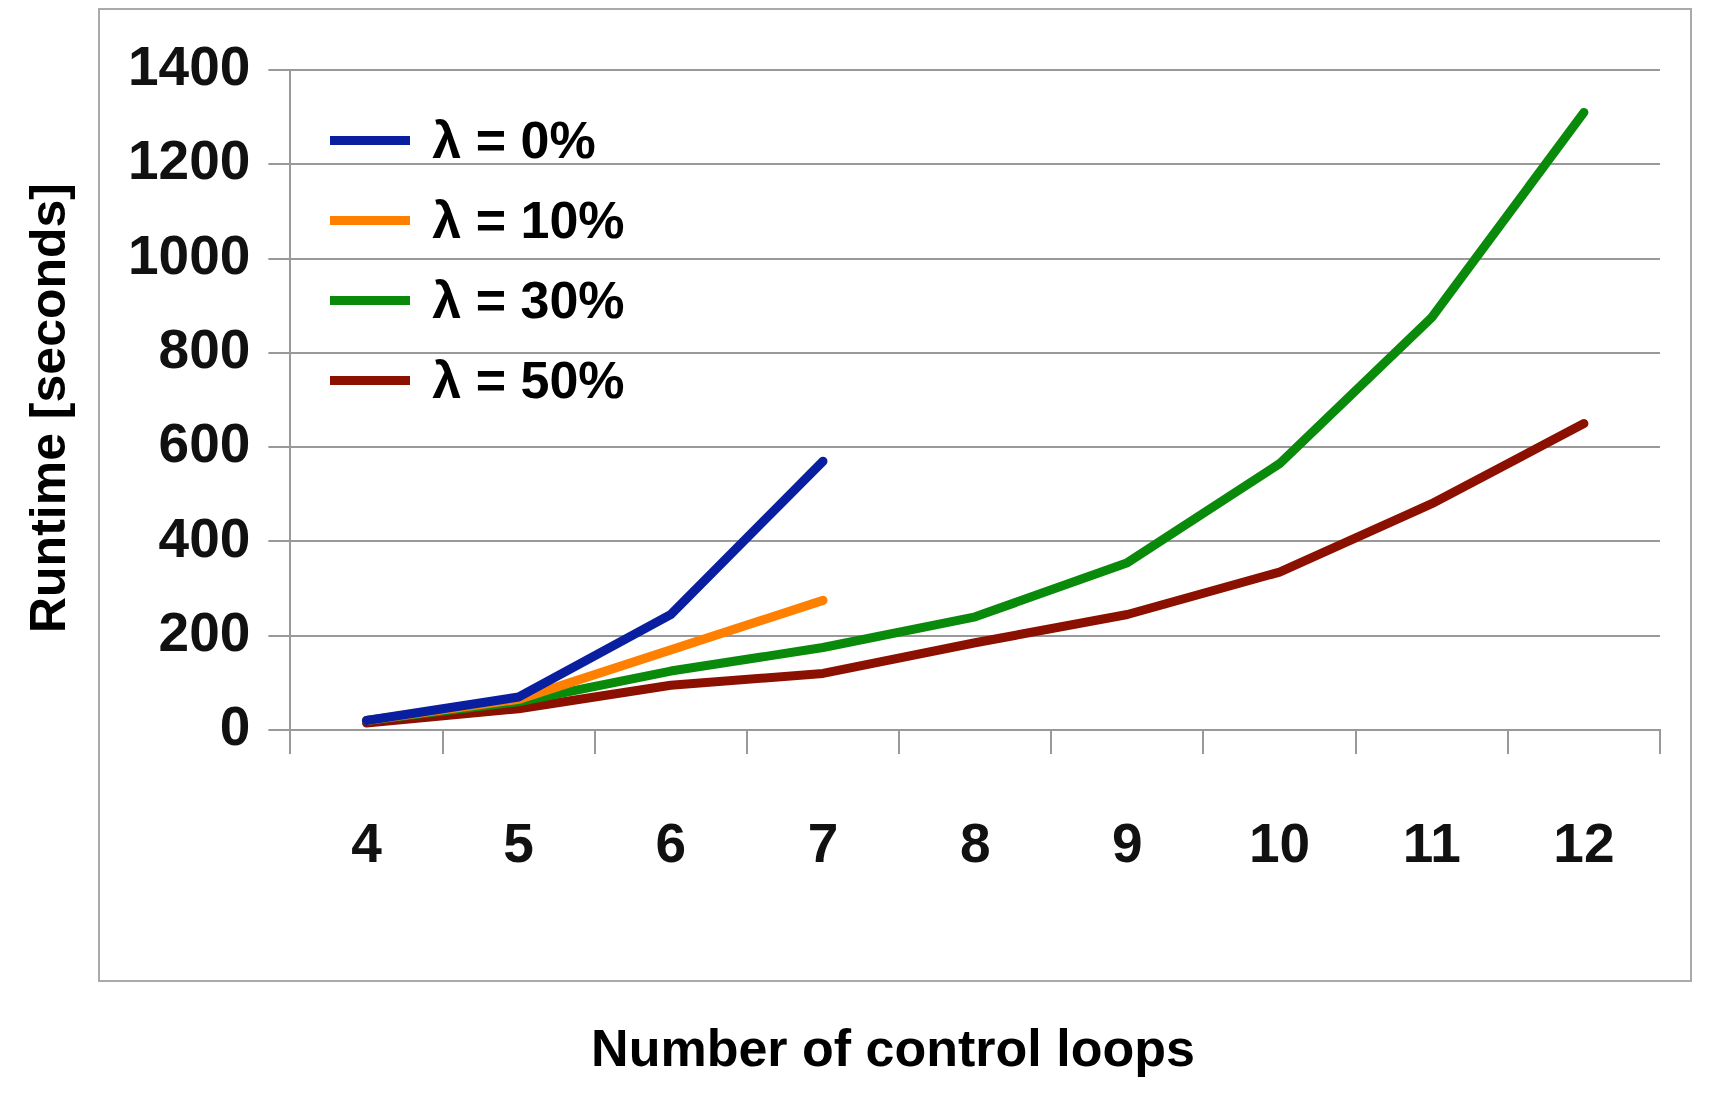  Describe the element at coordinates (204, 349) in the screenshot. I see `y-tick-label: 800` at that location.